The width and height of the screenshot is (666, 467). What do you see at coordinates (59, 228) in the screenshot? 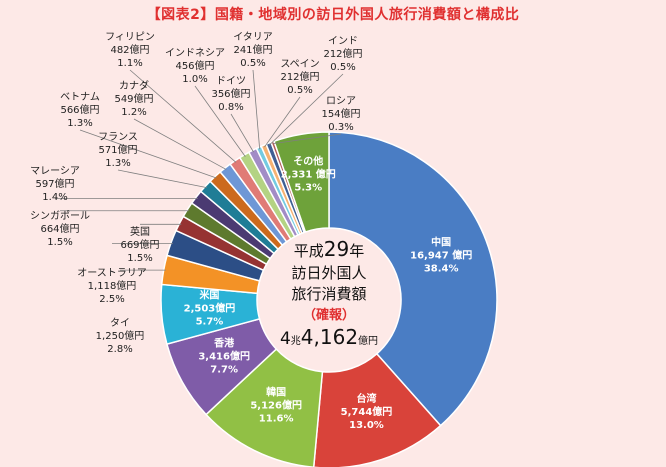
I see `slice-9-label-line: 664億円` at bounding box center [59, 228].